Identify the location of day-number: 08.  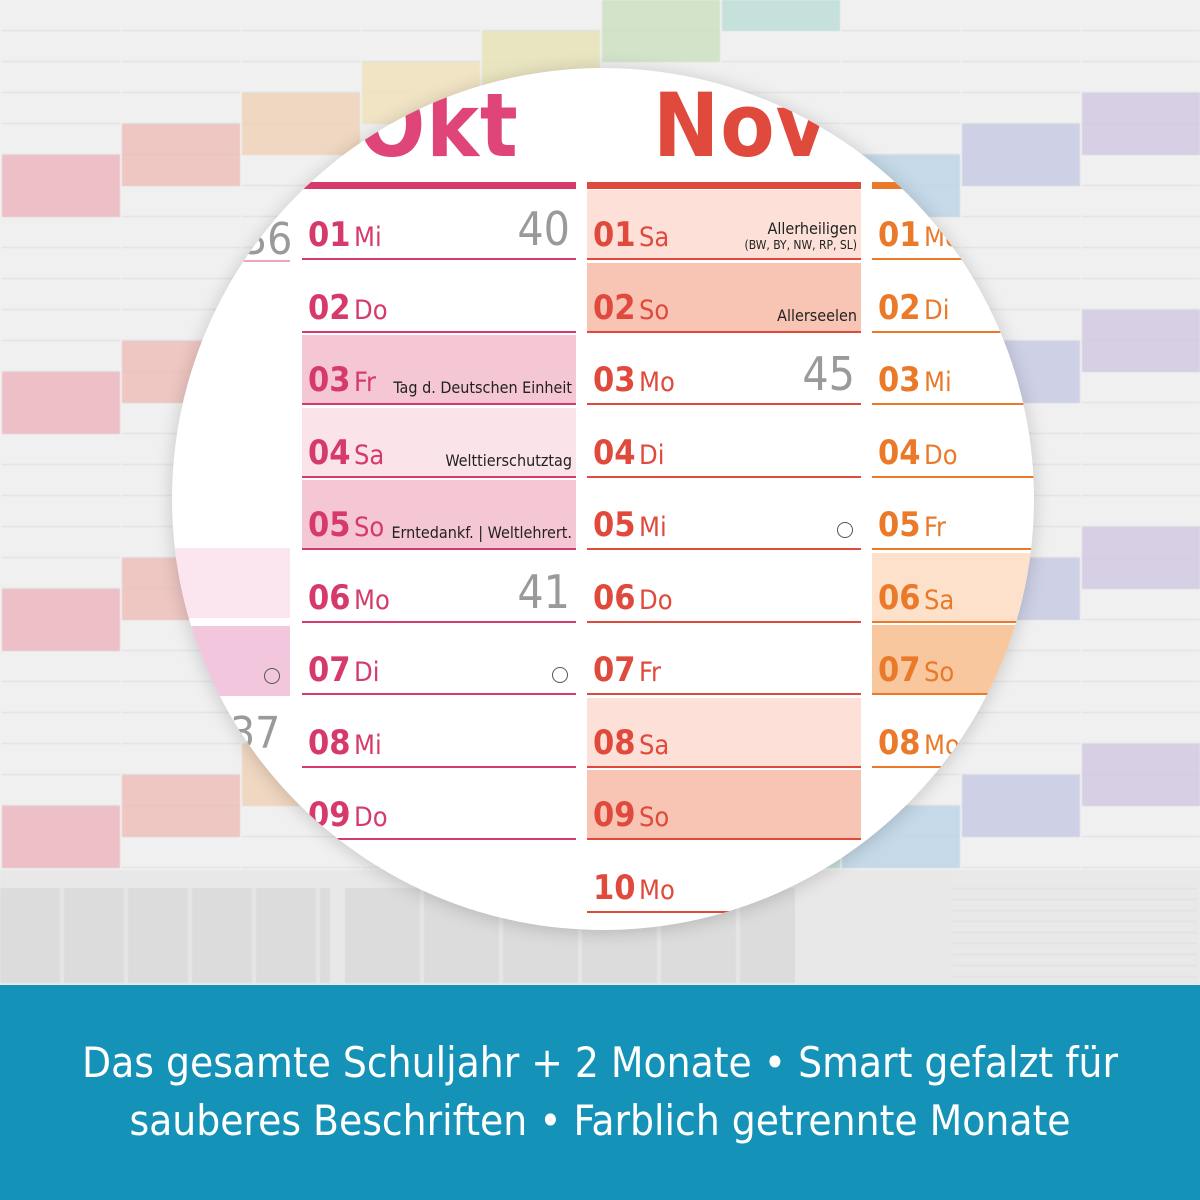
(329, 742).